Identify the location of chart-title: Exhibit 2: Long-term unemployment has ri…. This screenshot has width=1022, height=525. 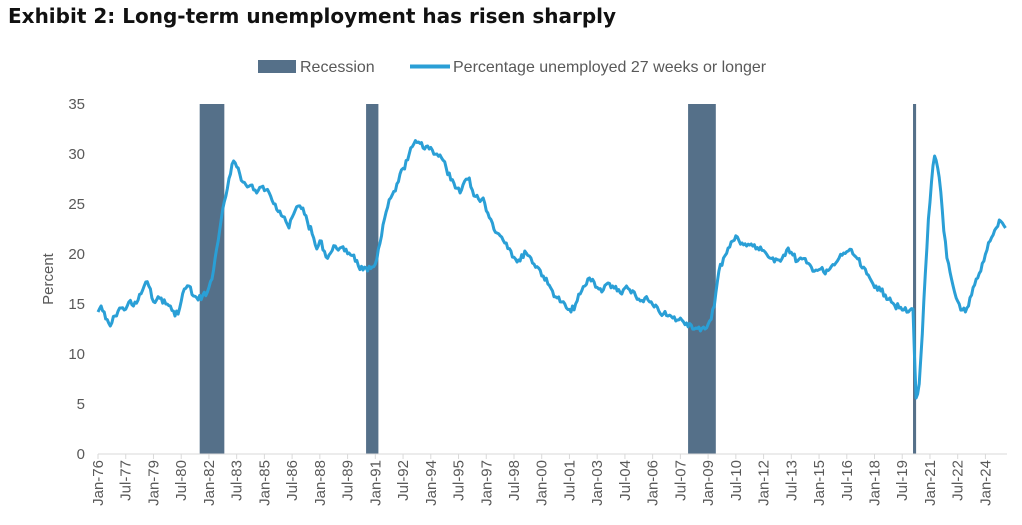
(312, 16).